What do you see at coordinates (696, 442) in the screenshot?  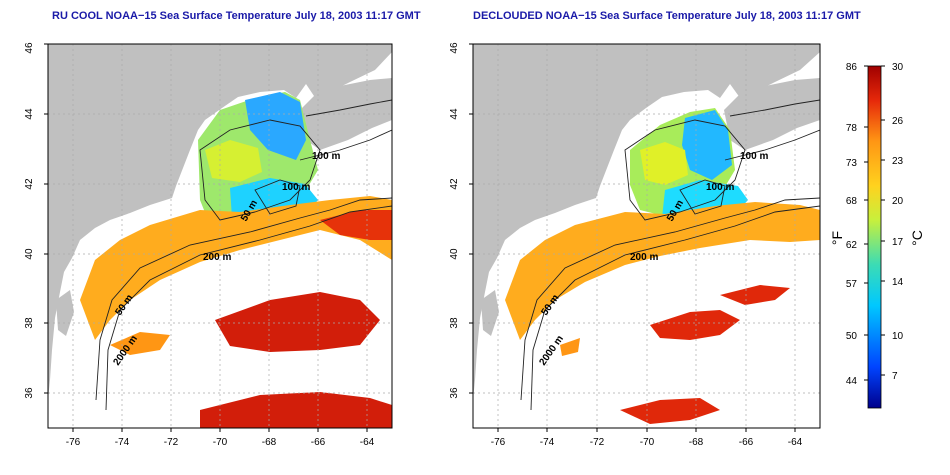 I see `right-map-x-tick: -68` at bounding box center [696, 442].